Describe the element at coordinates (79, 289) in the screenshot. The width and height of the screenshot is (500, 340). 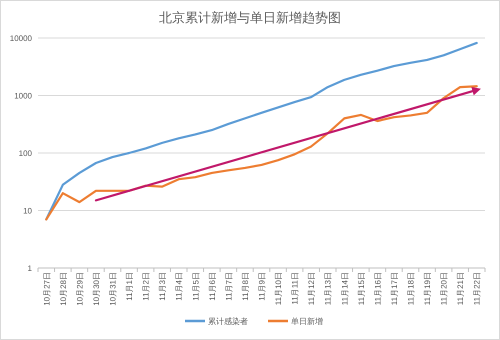
I see `x-tick-label: 10月29日` at that location.